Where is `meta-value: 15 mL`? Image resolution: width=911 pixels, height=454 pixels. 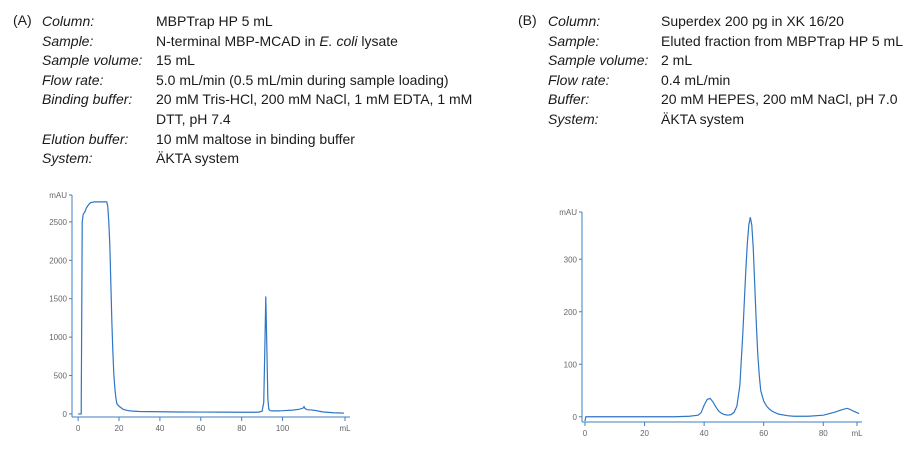
meta-value: 15 mL is located at coordinates (175, 60).